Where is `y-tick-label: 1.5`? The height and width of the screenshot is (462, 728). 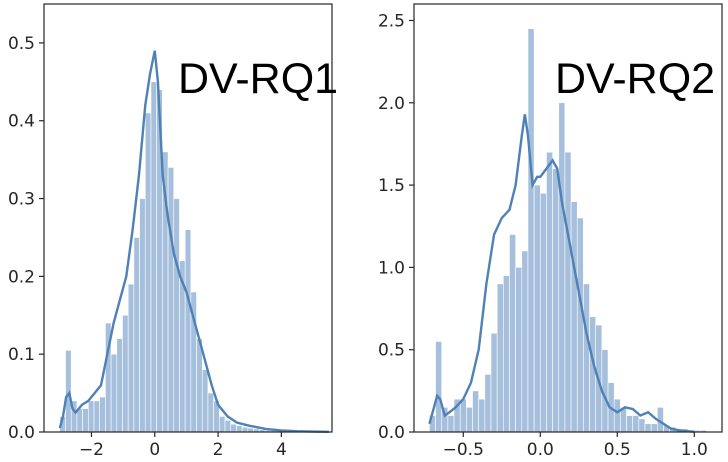 y-tick-label: 1.5 is located at coordinates (391, 186).